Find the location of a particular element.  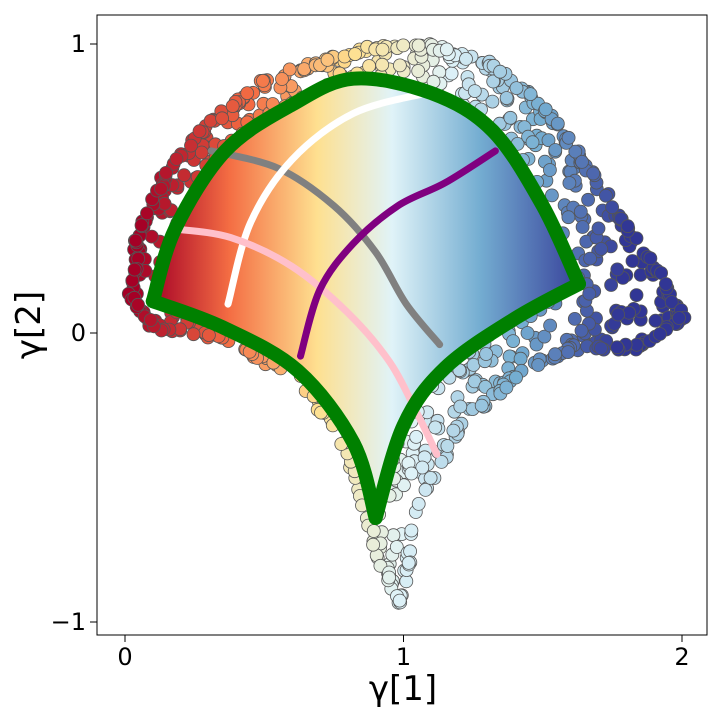

outline-edge-left is located at coordinates (264, 409).